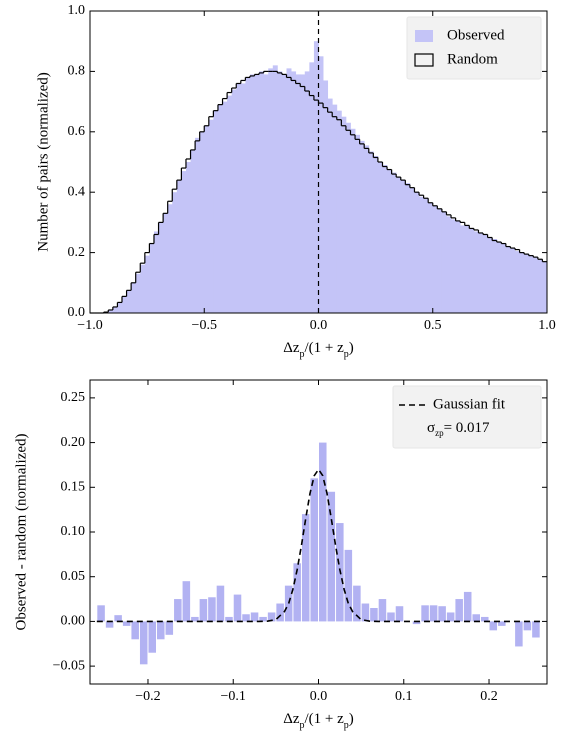 Image resolution: width=571 pixels, height=732 pixels. What do you see at coordinates (73, 487) in the screenshot?
I see `y-tick-label: 0.15` at bounding box center [73, 487].